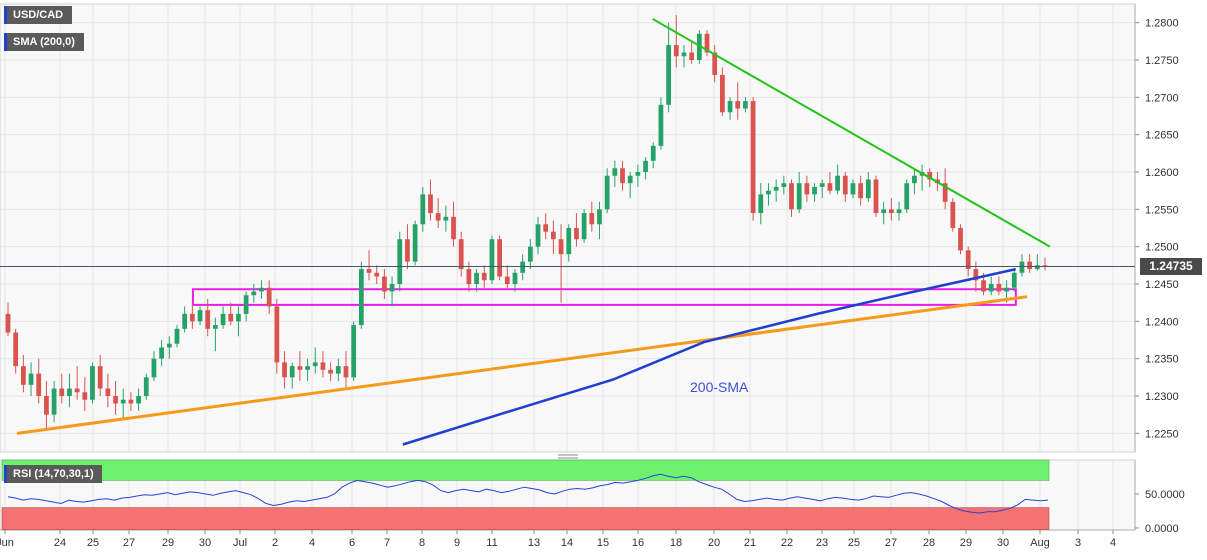  Describe the element at coordinates (1162, 61) in the screenshot. I see `y-tick-label: 1.2750` at that location.